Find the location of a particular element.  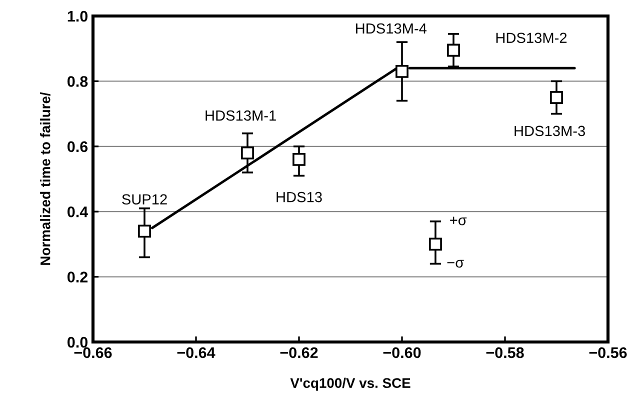

annotation: HDS13M-1 is located at coordinates (241, 115).